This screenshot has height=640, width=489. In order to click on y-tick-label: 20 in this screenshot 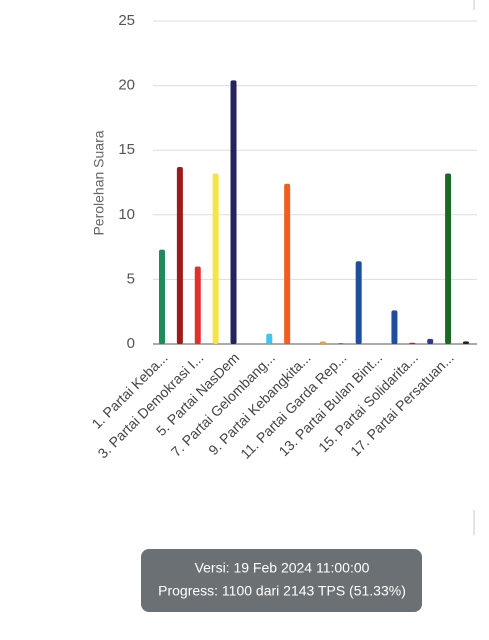, I will do `click(126, 85)`.